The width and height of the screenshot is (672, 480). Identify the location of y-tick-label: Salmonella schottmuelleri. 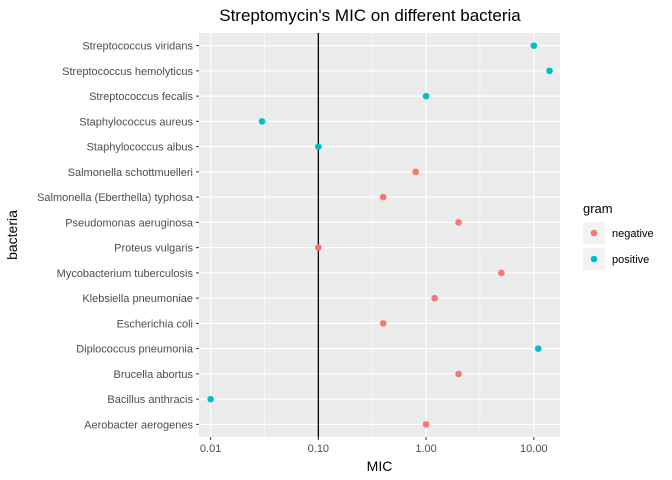
(130, 173).